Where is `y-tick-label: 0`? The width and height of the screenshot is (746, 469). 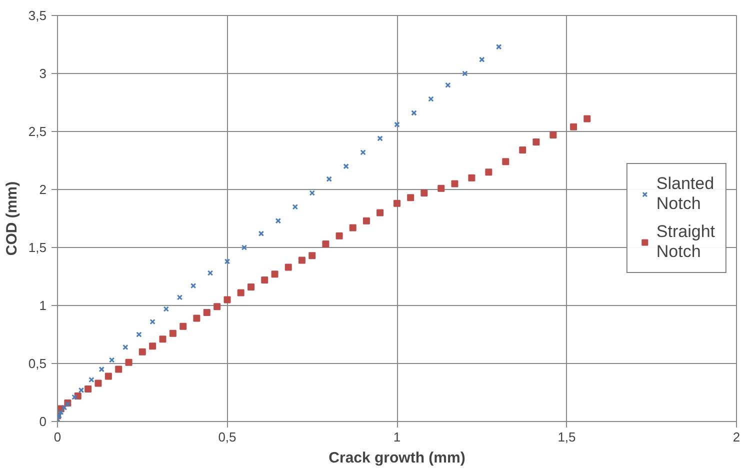 y-tick-label: 0 is located at coordinates (43, 421).